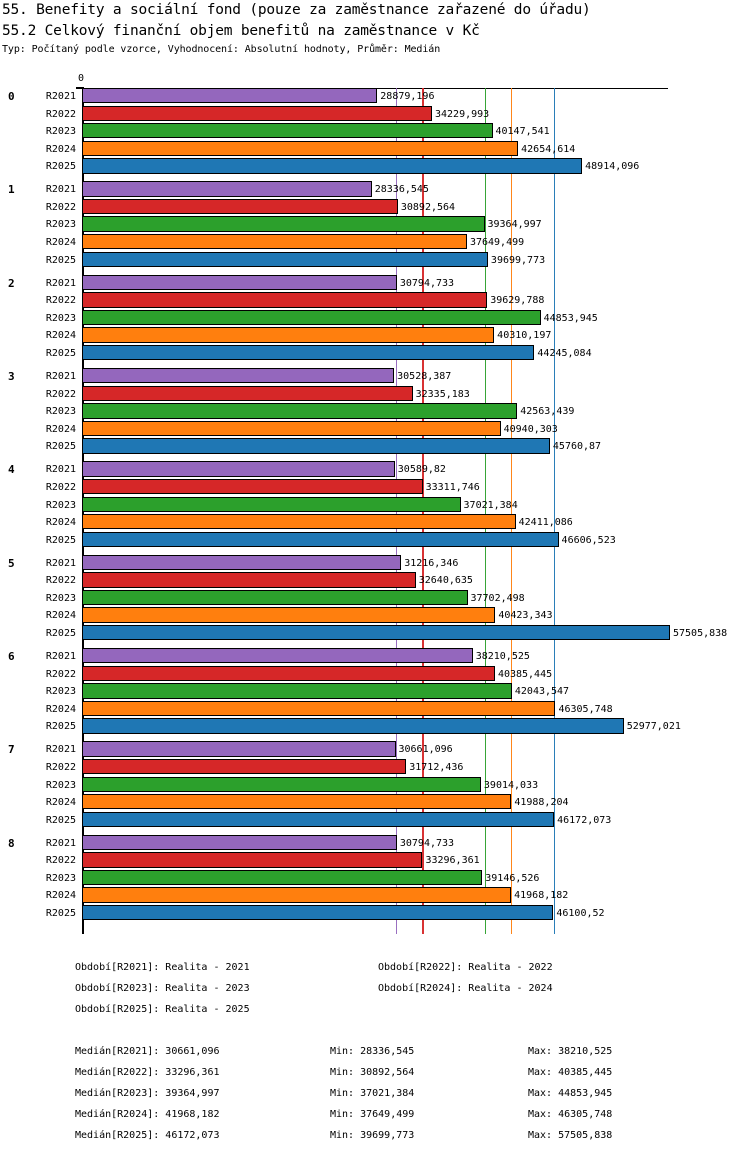 The width and height of the screenshot is (750, 1151). What do you see at coordinates (372, 1072) in the screenshot?
I see `stat-min-label: Min: 30892,564` at bounding box center [372, 1072].